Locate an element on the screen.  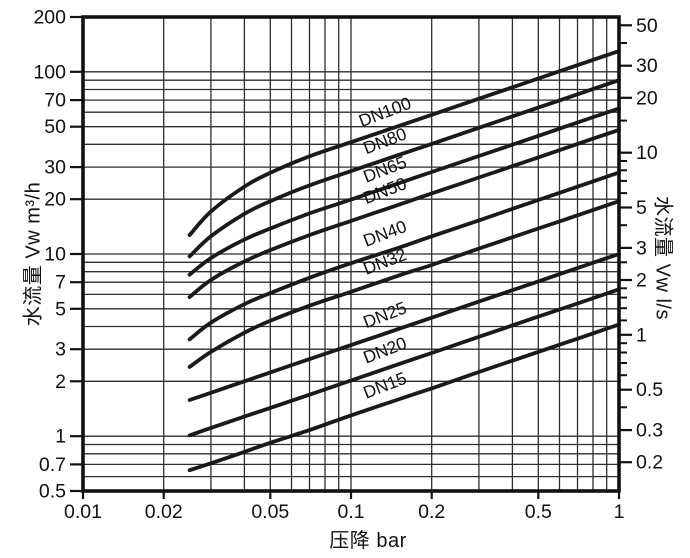
left-tick-label: 5 is located at coordinates (60, 309).